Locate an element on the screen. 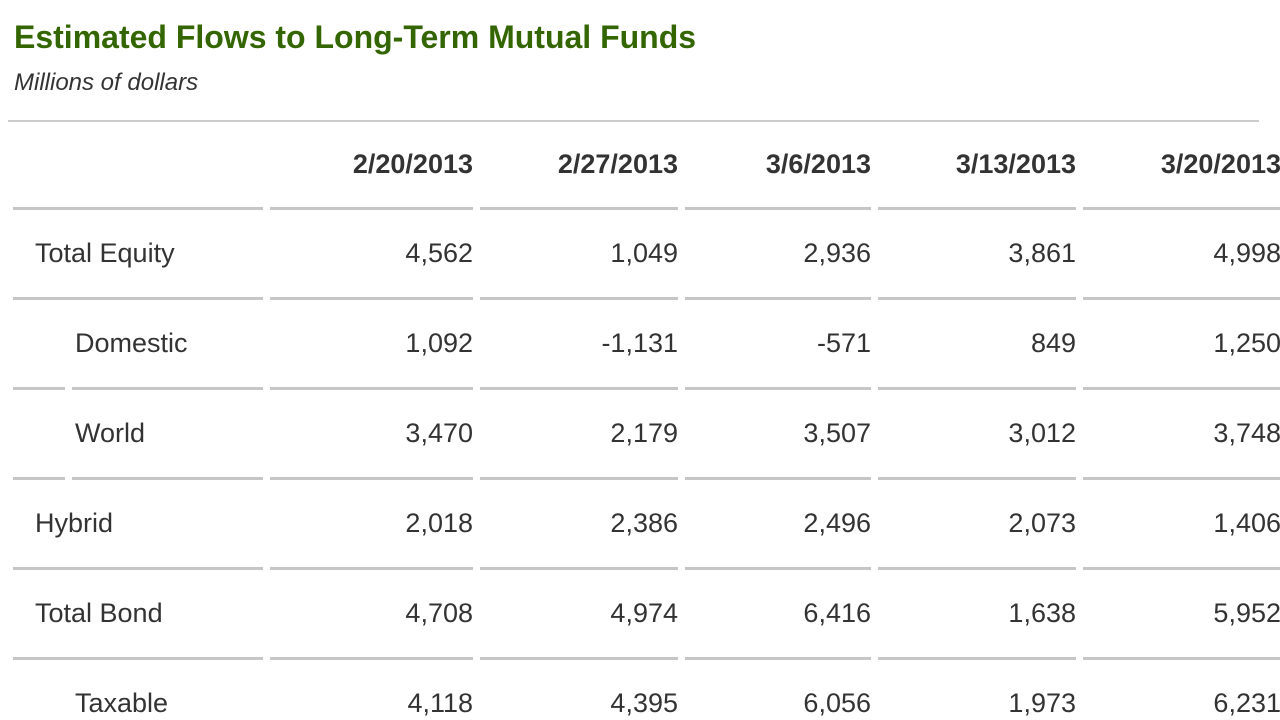  cell-value: 2,496 is located at coordinates (778, 525).